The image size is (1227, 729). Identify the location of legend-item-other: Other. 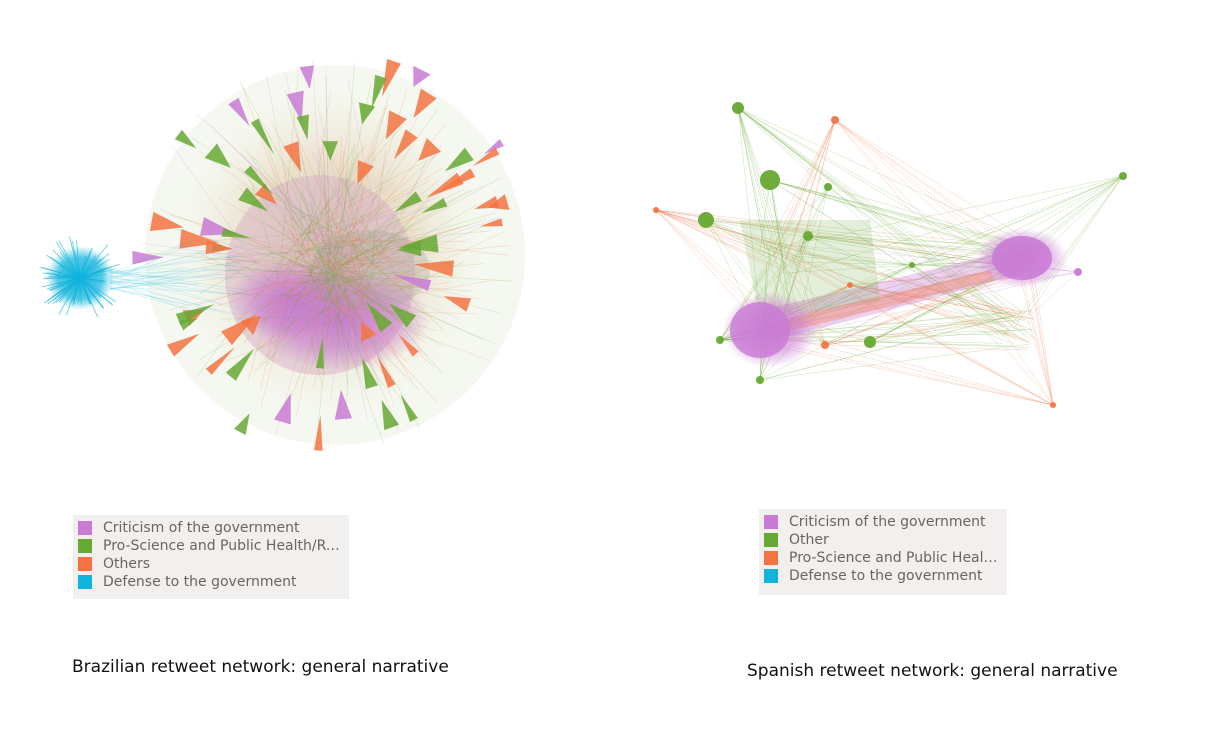
(882, 540).